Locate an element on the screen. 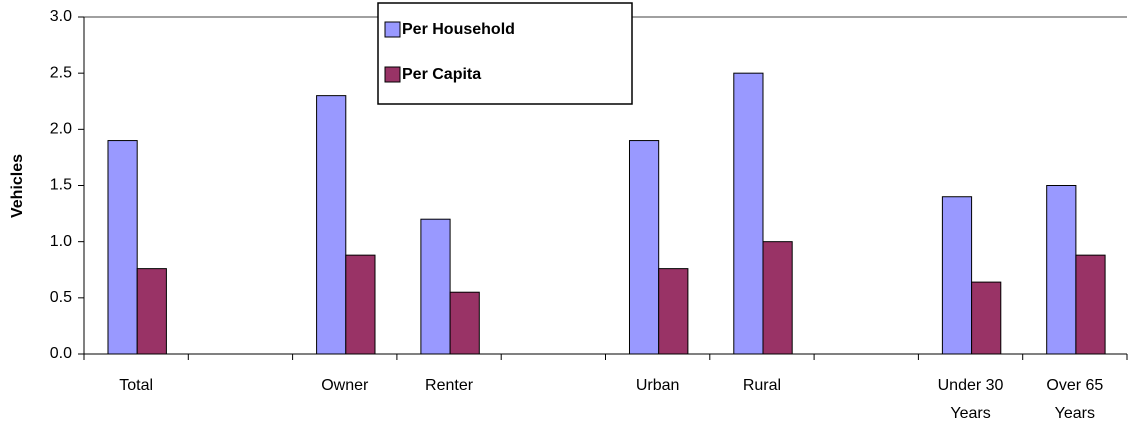 The height and width of the screenshot is (428, 1130). y-tick-label: 1.0 is located at coordinates (61, 241).